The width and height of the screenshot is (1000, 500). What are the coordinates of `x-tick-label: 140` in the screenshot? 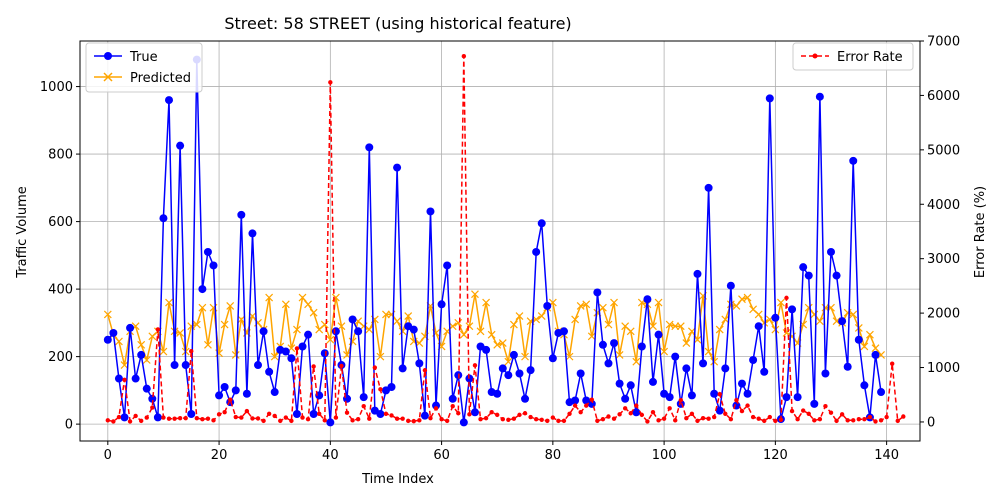 It's located at (886, 455).